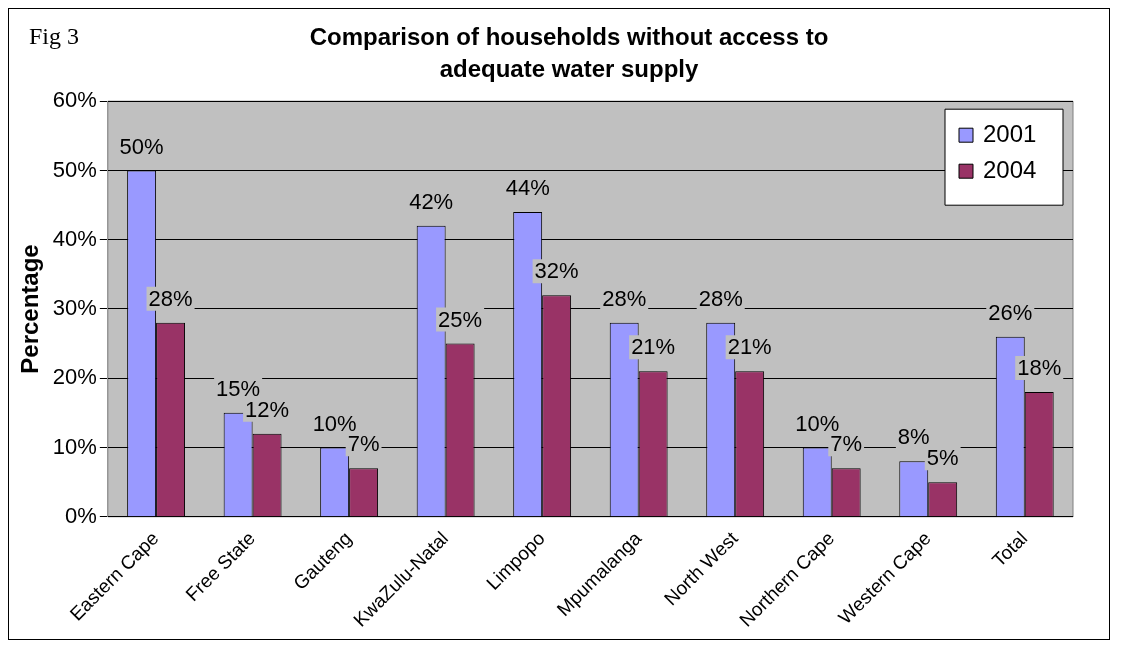 The height and width of the screenshot is (648, 1128). I want to click on data-label: 32%, so click(556, 271).